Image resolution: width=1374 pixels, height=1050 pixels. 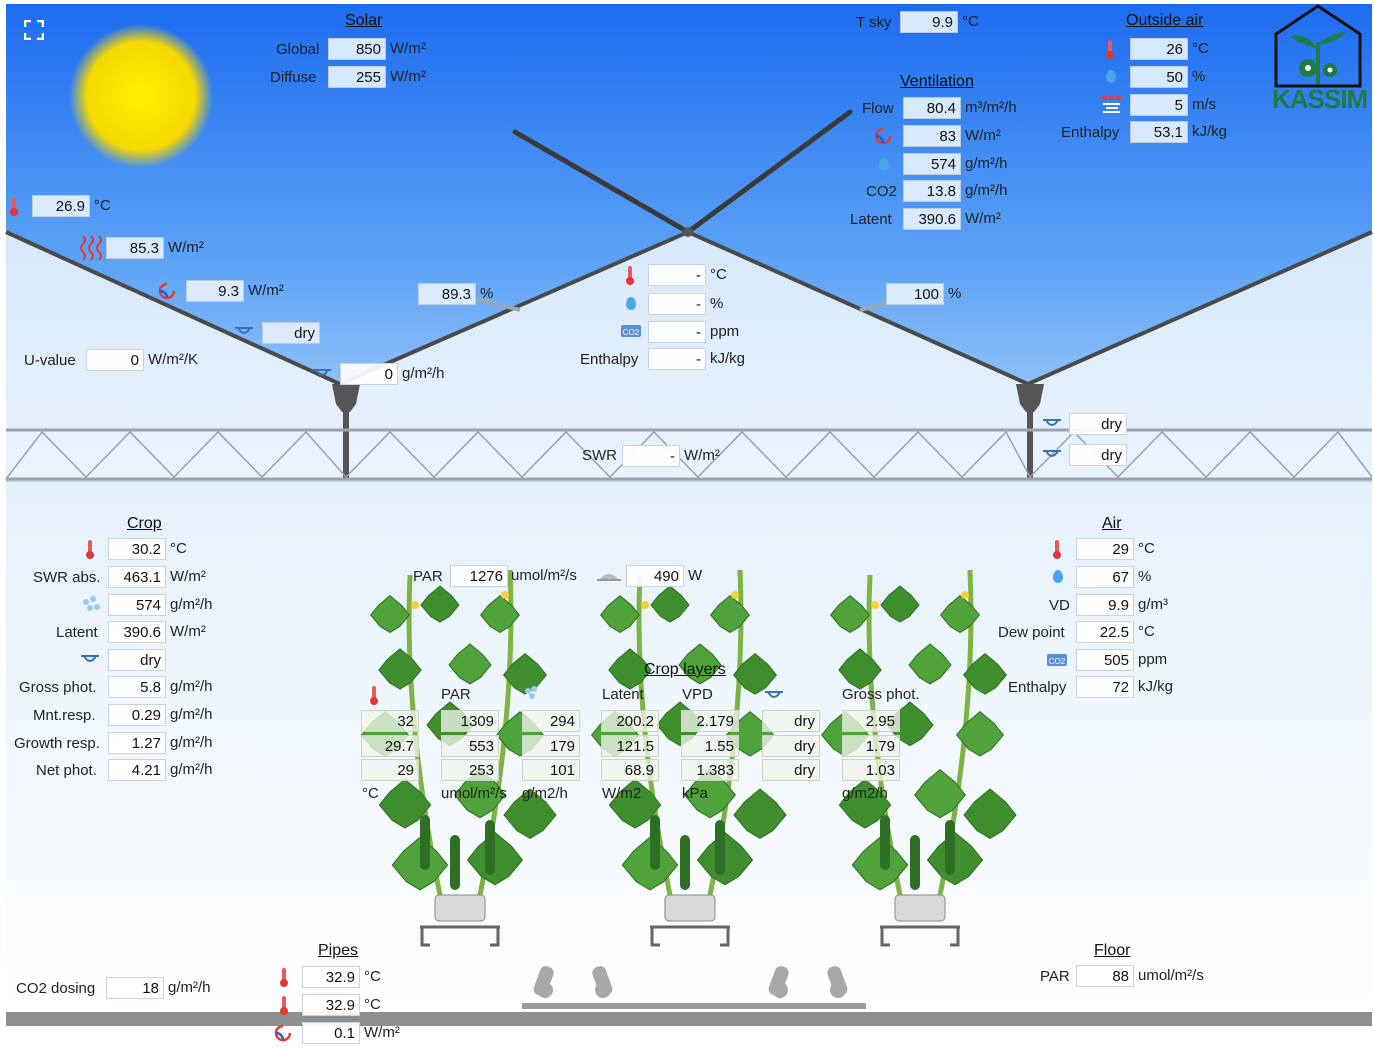 I want to click on crop-layer-cell: 553, so click(x=470, y=746).